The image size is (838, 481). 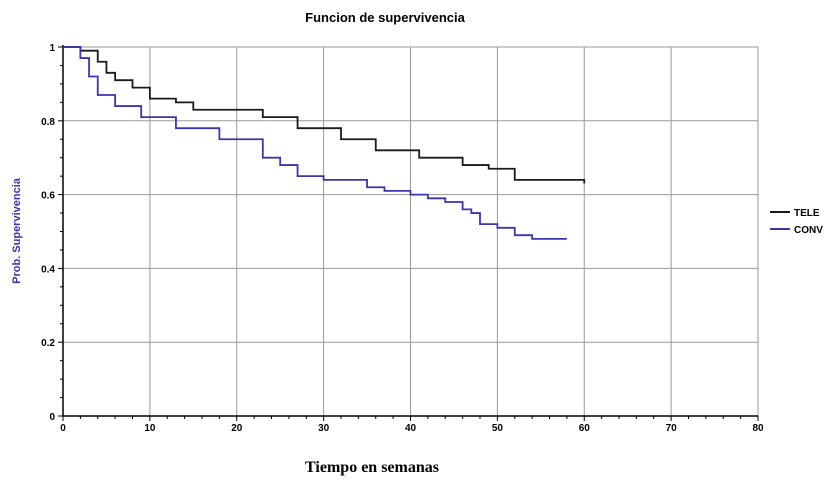 I want to click on legend-label-tele: TELE, so click(x=807, y=213).